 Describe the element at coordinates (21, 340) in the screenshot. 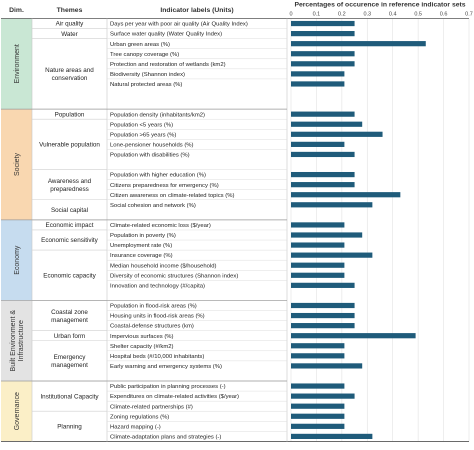

I see `dimension-label-line: Infrastructure` at that location.